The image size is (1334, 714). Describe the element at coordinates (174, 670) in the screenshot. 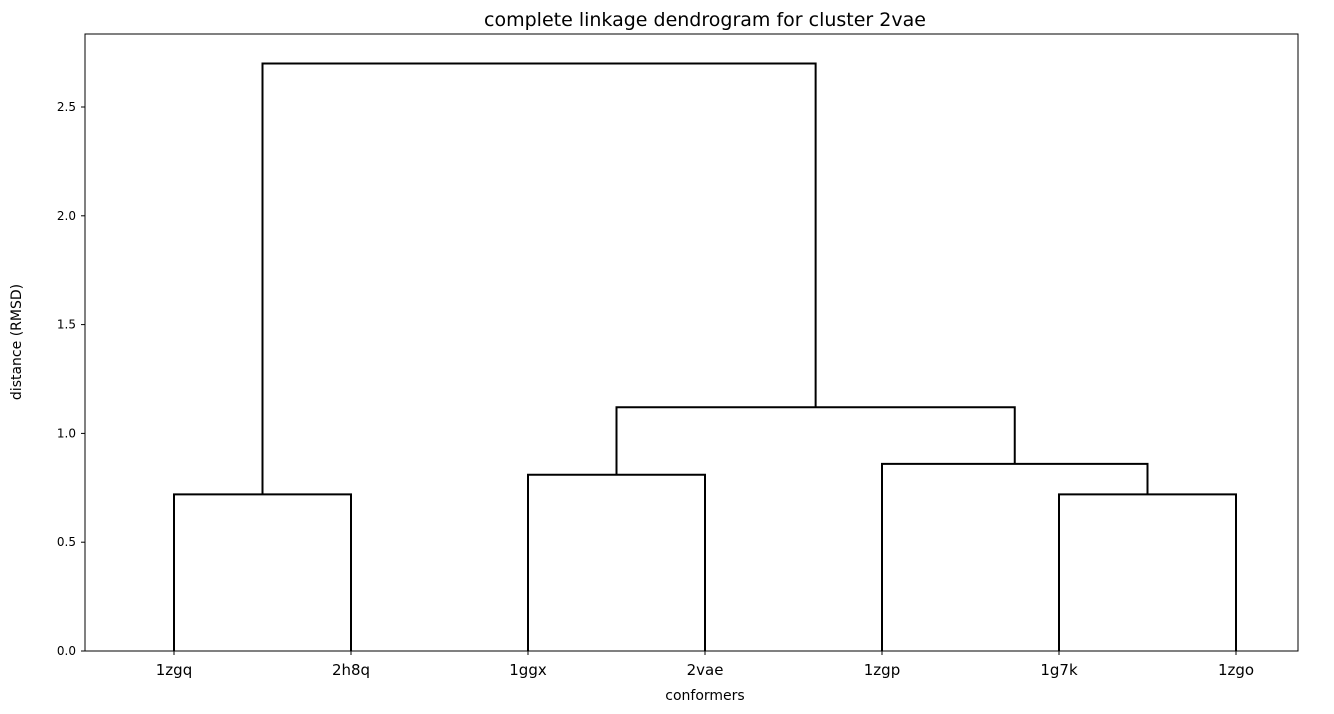

I see `leaf-label: 1zgq` at that location.